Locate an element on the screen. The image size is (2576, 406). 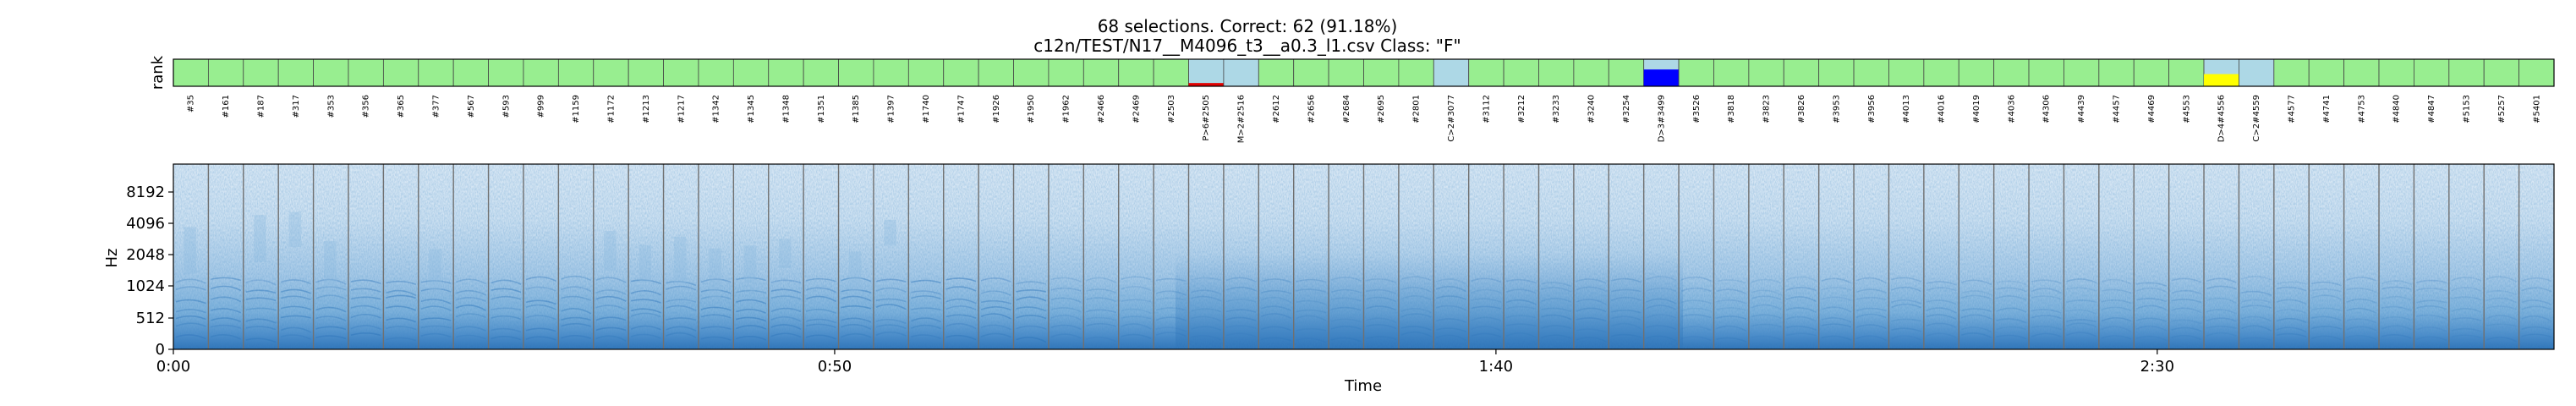
selection-label: #4741 is located at coordinates (2327, 109).